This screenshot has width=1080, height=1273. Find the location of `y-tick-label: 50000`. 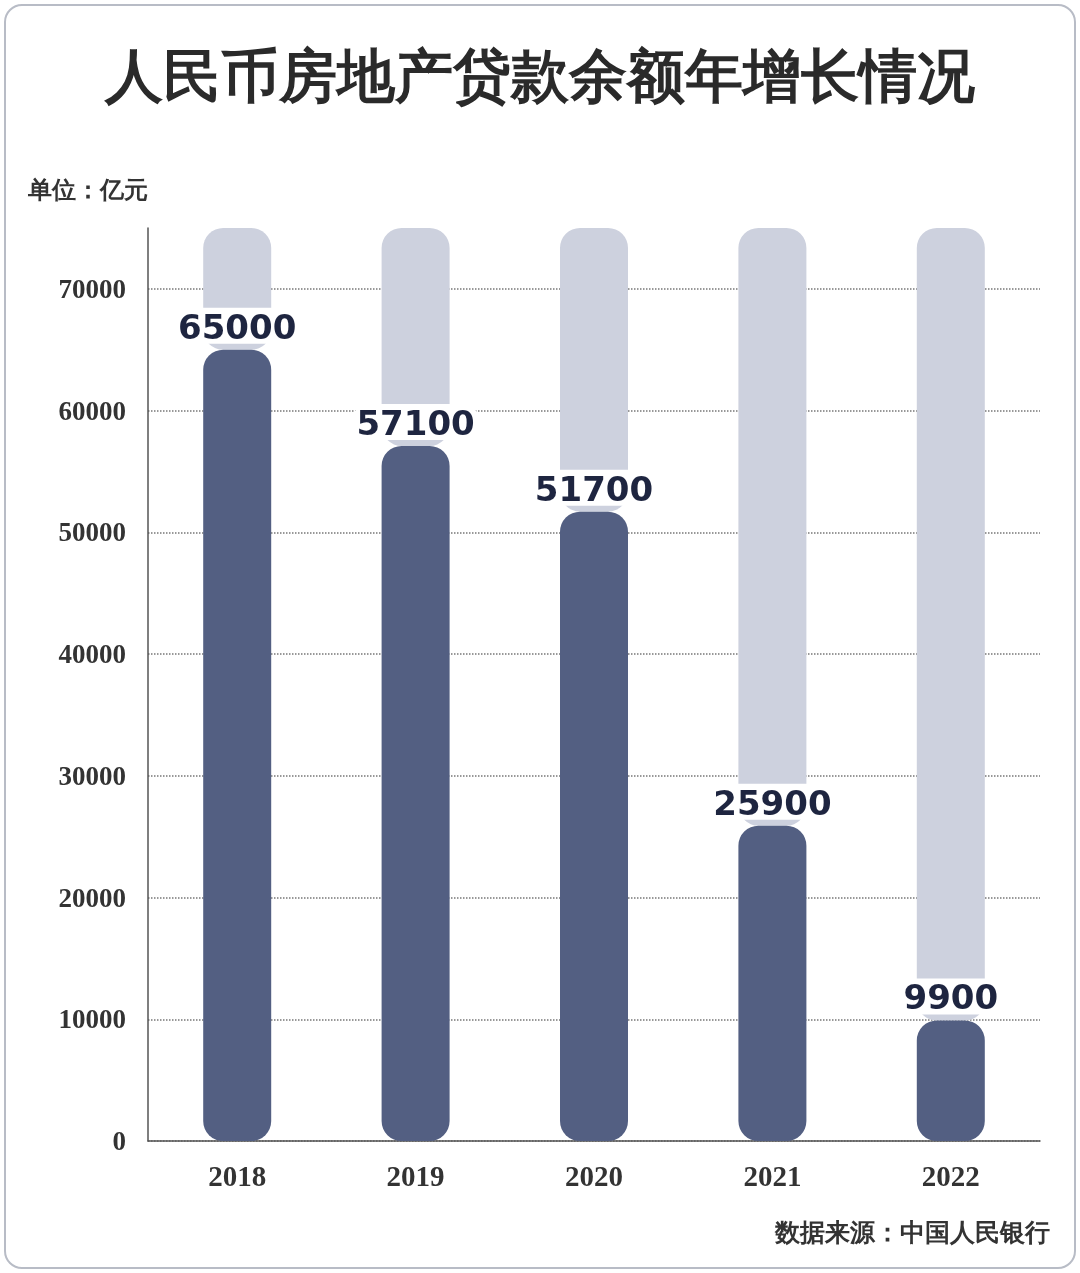

y-tick-label: 50000 is located at coordinates (92, 532).